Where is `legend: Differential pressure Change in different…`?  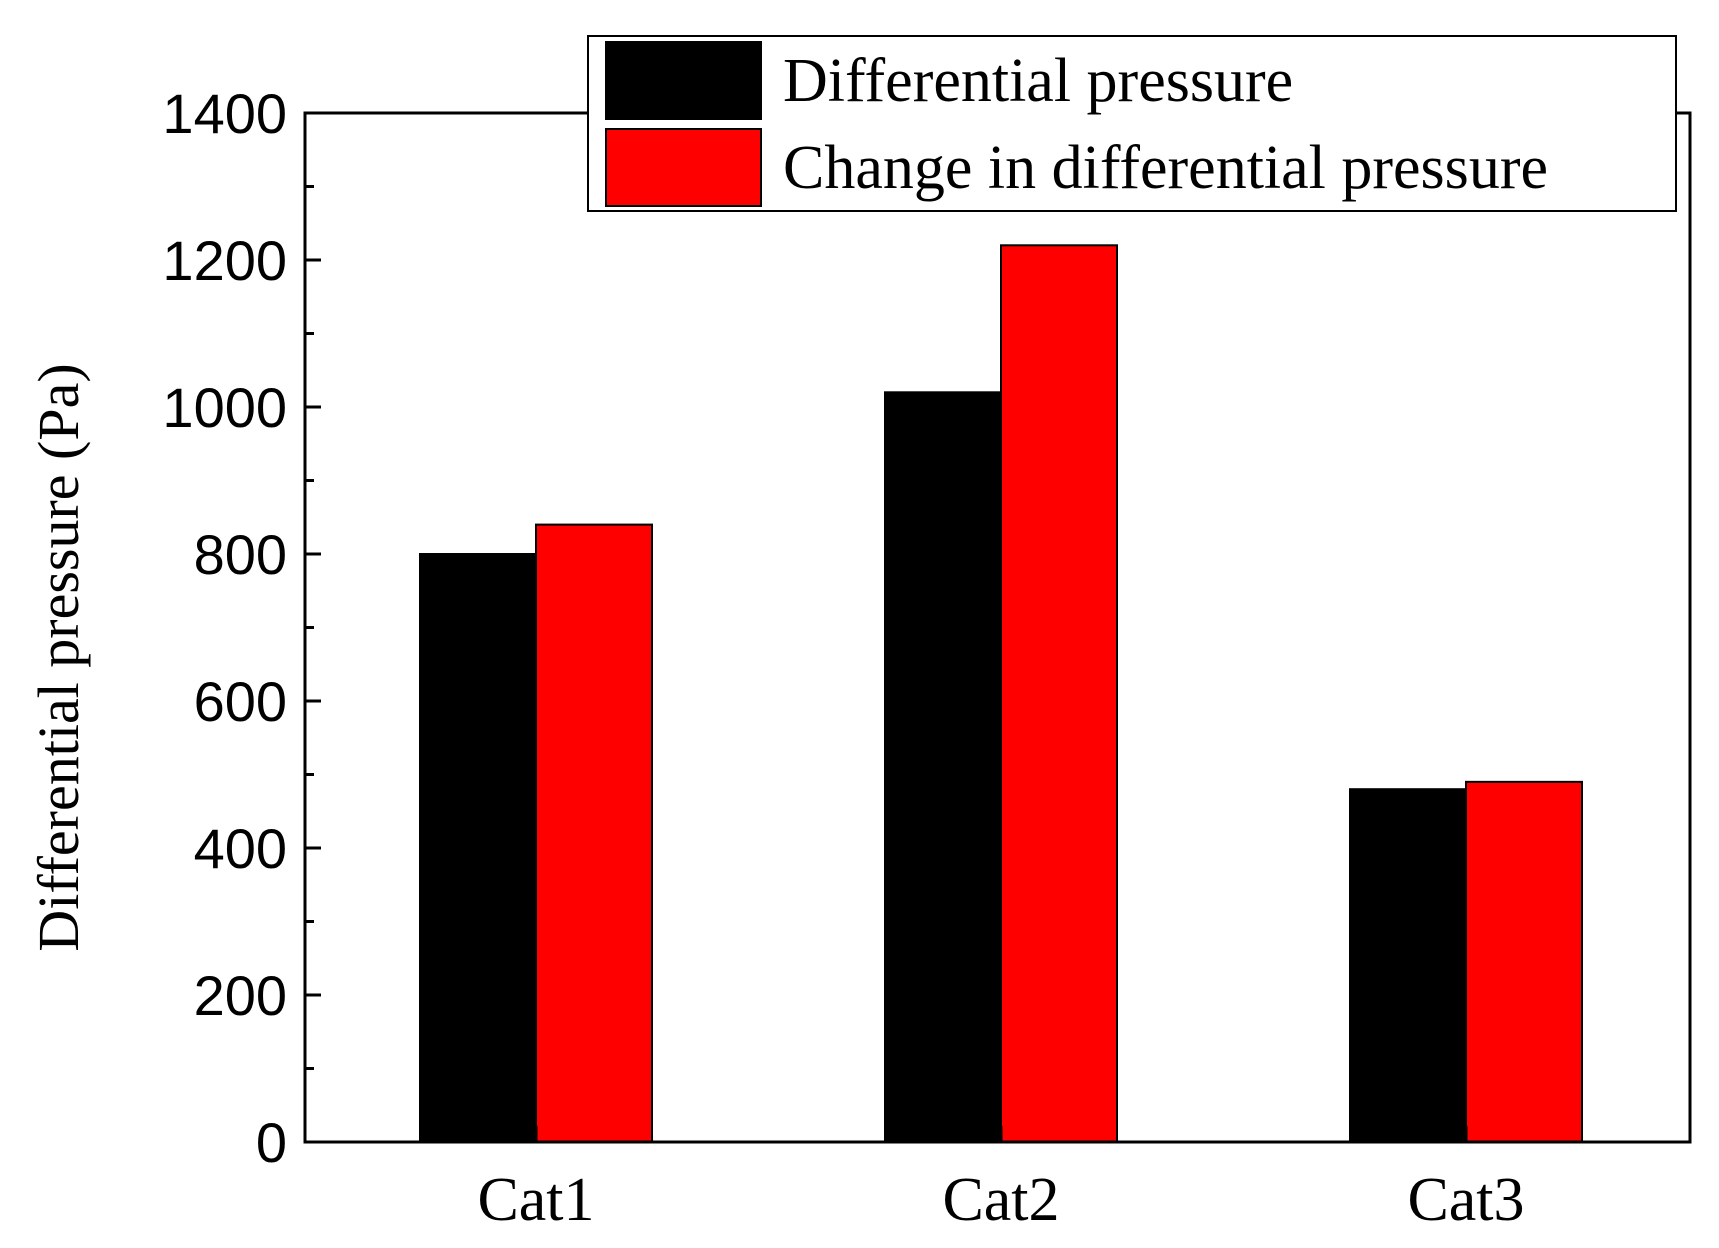
legend: Differential pressure Change in different… is located at coordinates (1132, 123).